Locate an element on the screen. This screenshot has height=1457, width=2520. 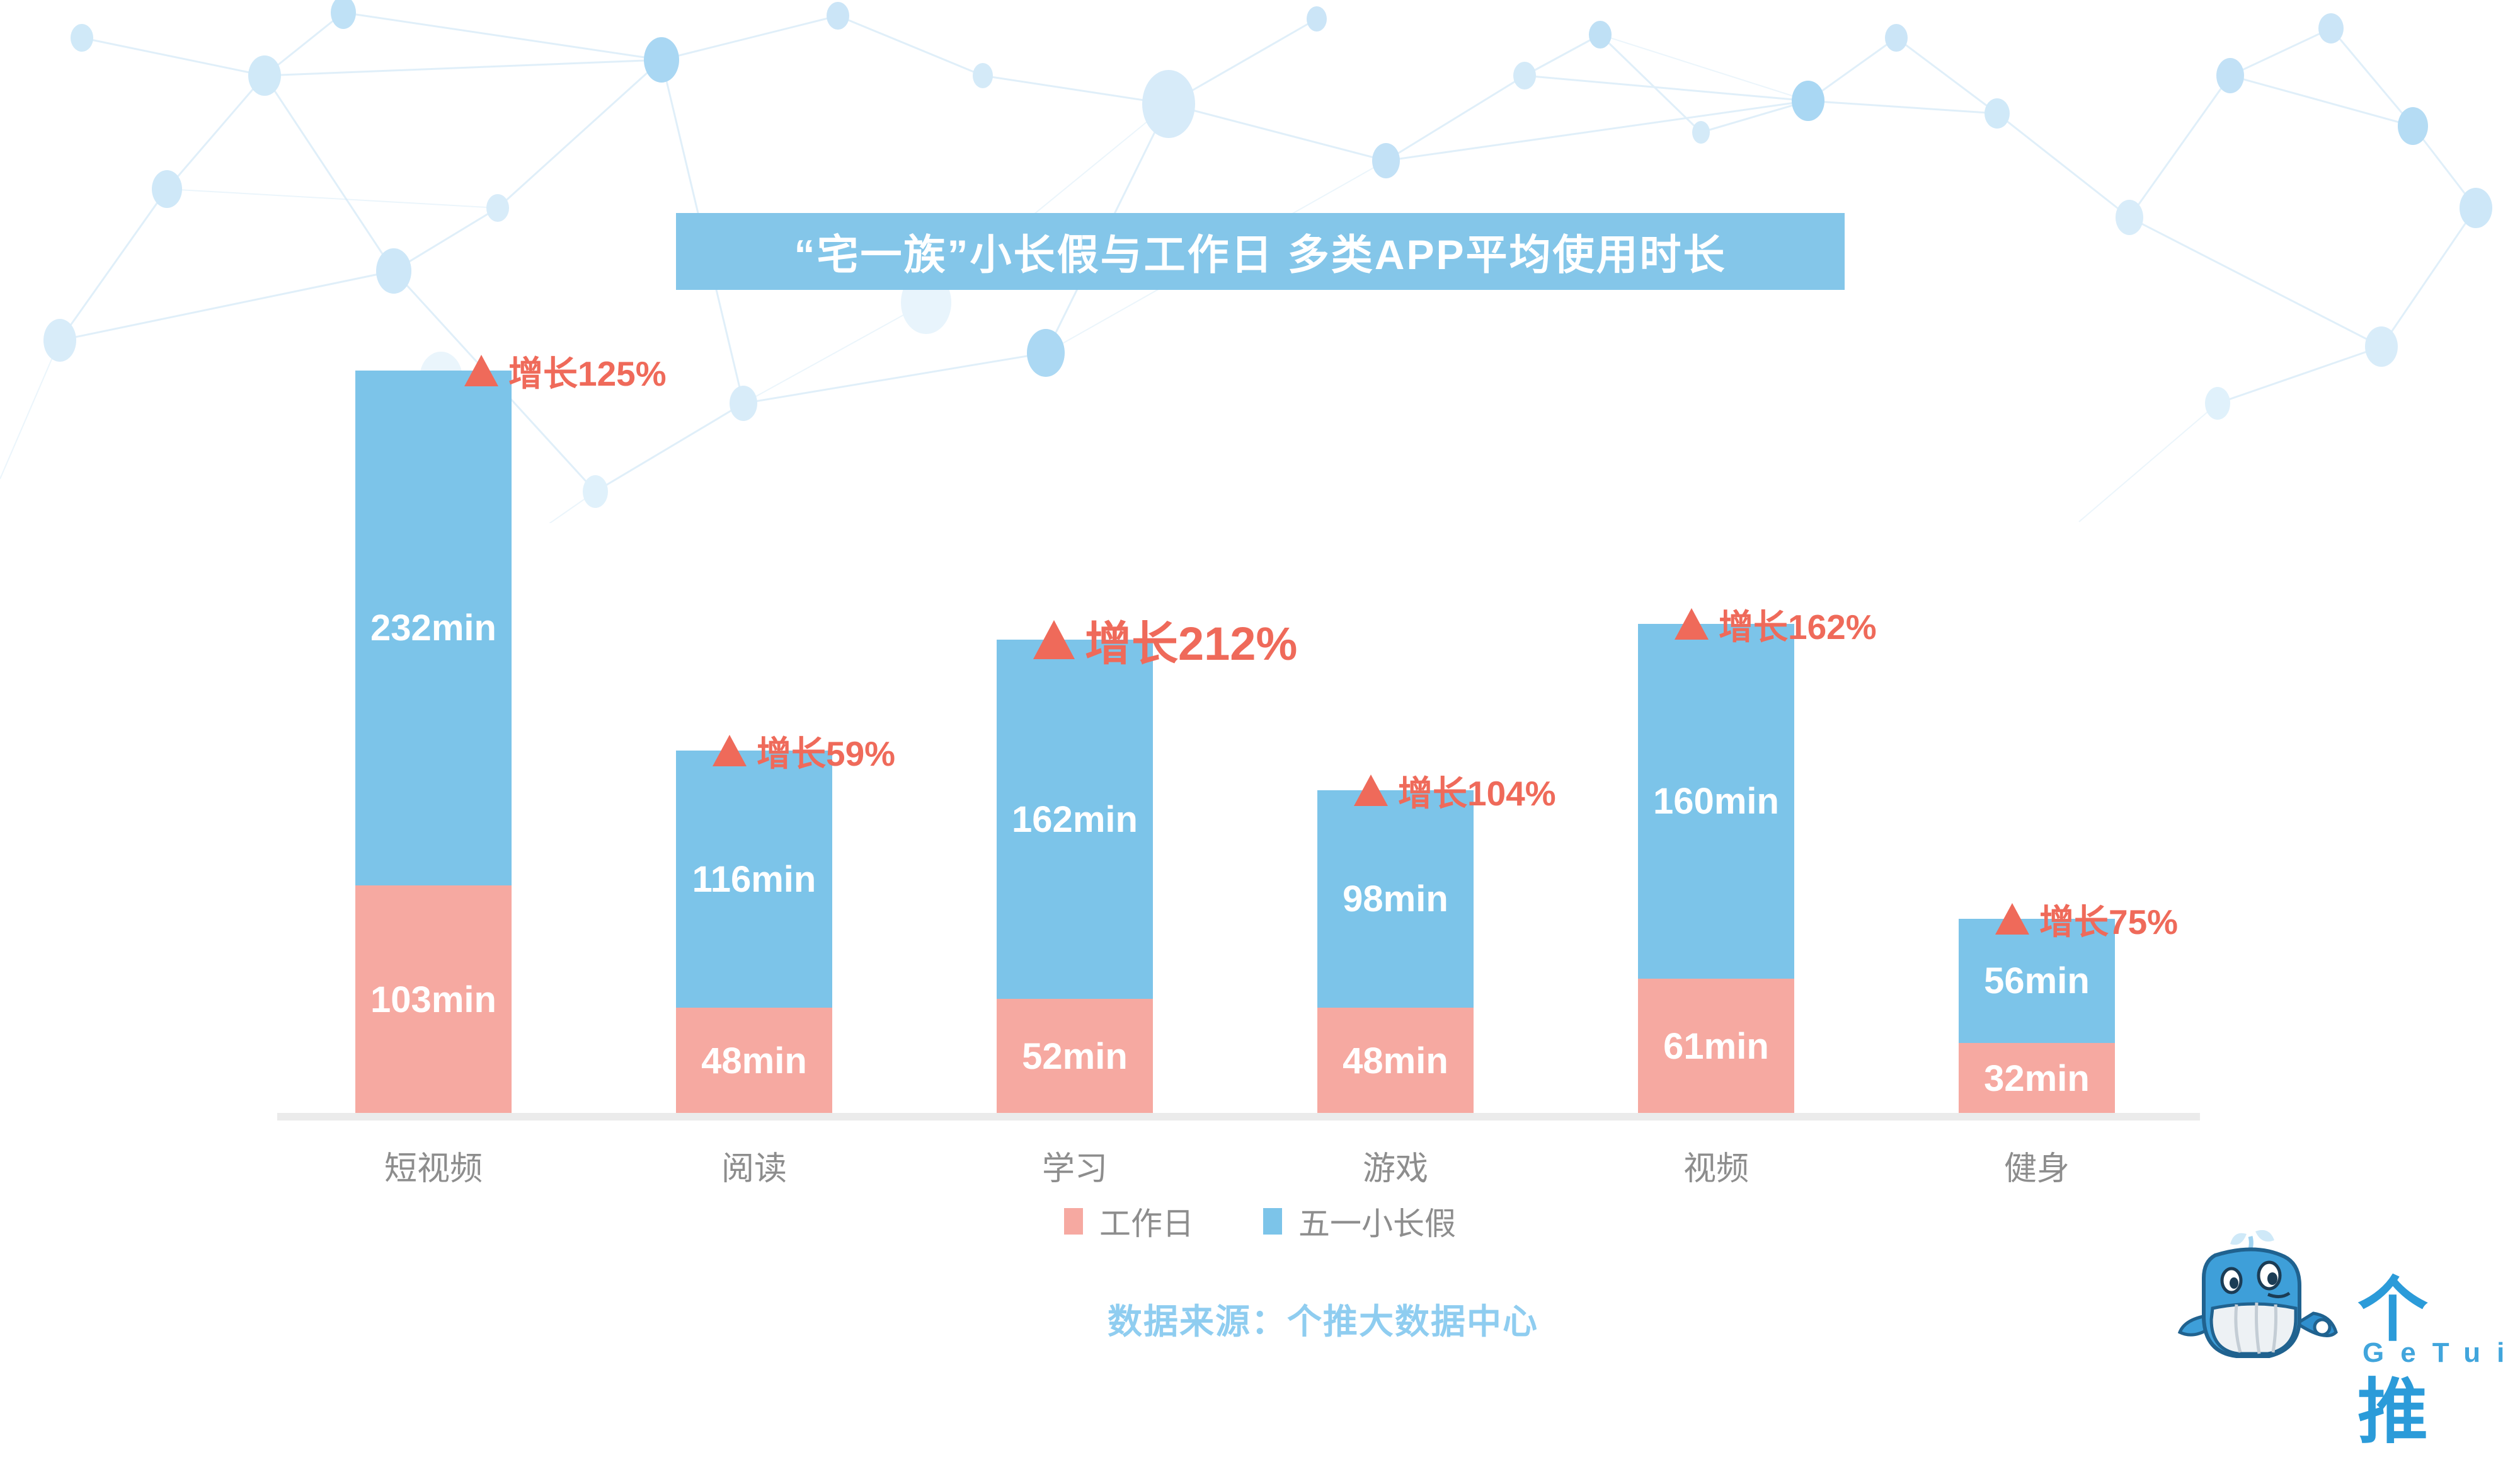
page-title: “宅一族”小长假与工作日 多类APP平均使用时长 is located at coordinates (1260, 254).